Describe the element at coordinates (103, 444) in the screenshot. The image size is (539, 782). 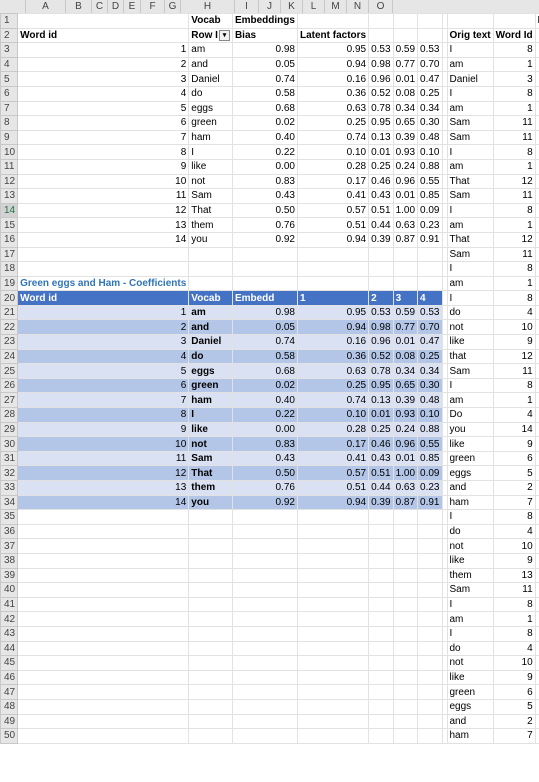
I see `cell: 10` at that location.